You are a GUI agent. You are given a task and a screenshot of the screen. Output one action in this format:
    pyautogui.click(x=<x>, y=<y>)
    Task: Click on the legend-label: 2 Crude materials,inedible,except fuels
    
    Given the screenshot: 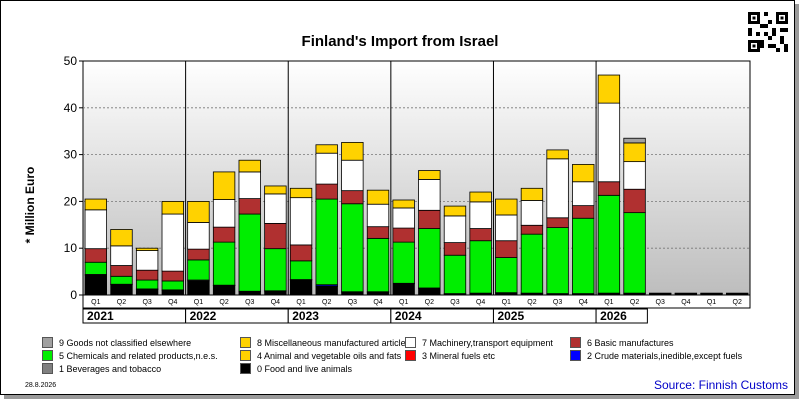 What is the action you would take?
    pyautogui.click(x=665, y=355)
    